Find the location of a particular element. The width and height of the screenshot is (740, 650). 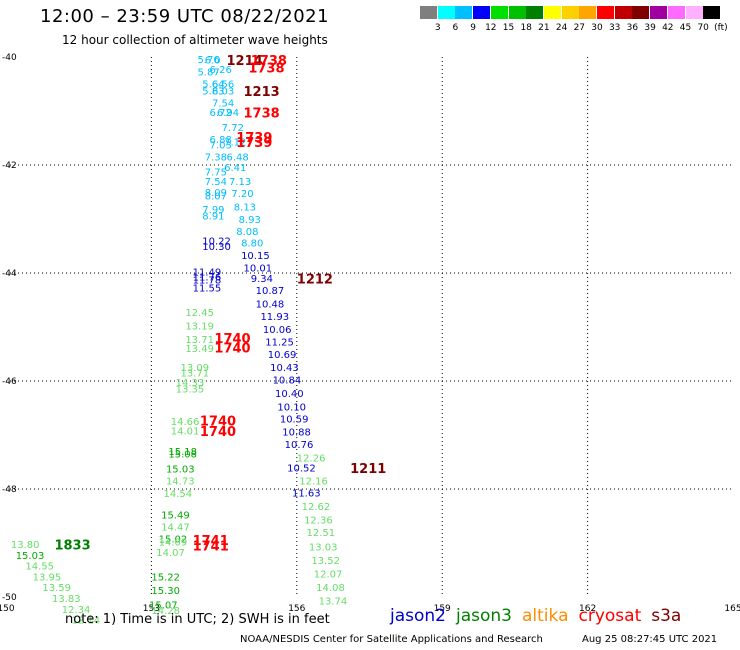

wave-height-label: 10.76 is located at coordinates (299, 445).